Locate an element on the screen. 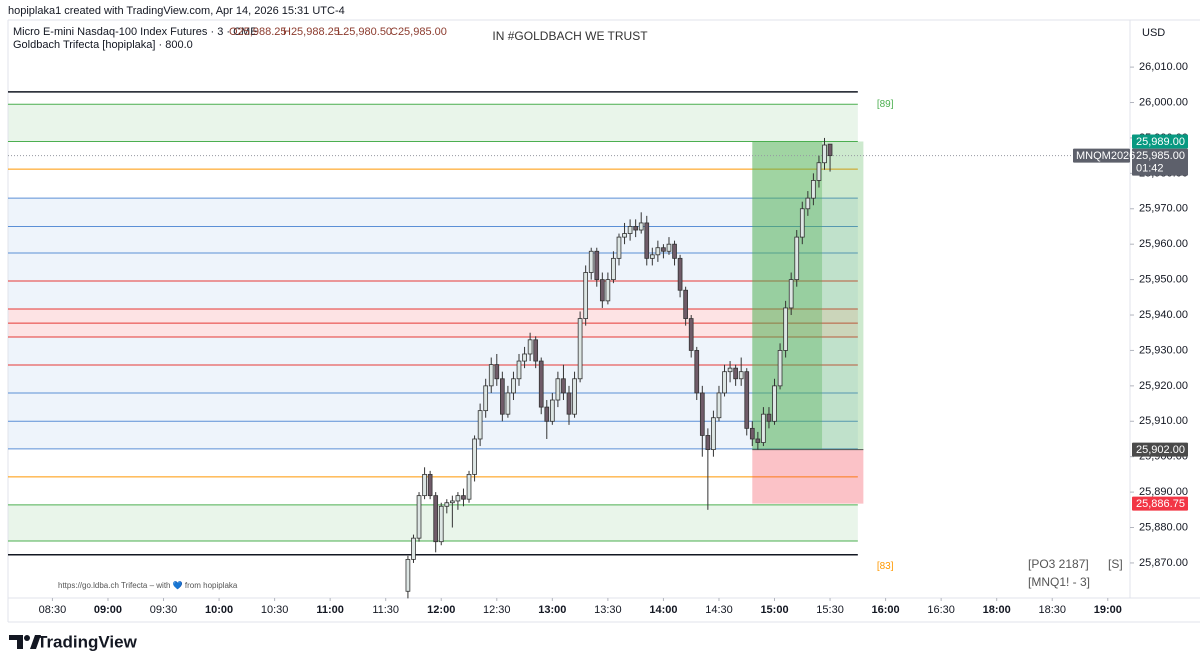 Image resolution: width=1200 pixels, height=666 pixels. level-tag: [83] is located at coordinates (885, 566).